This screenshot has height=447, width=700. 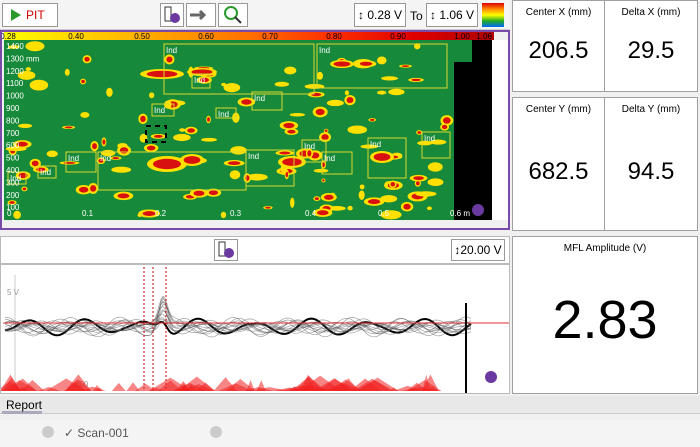 I want to click on strip-cursor-button, so click(x=226, y=250).